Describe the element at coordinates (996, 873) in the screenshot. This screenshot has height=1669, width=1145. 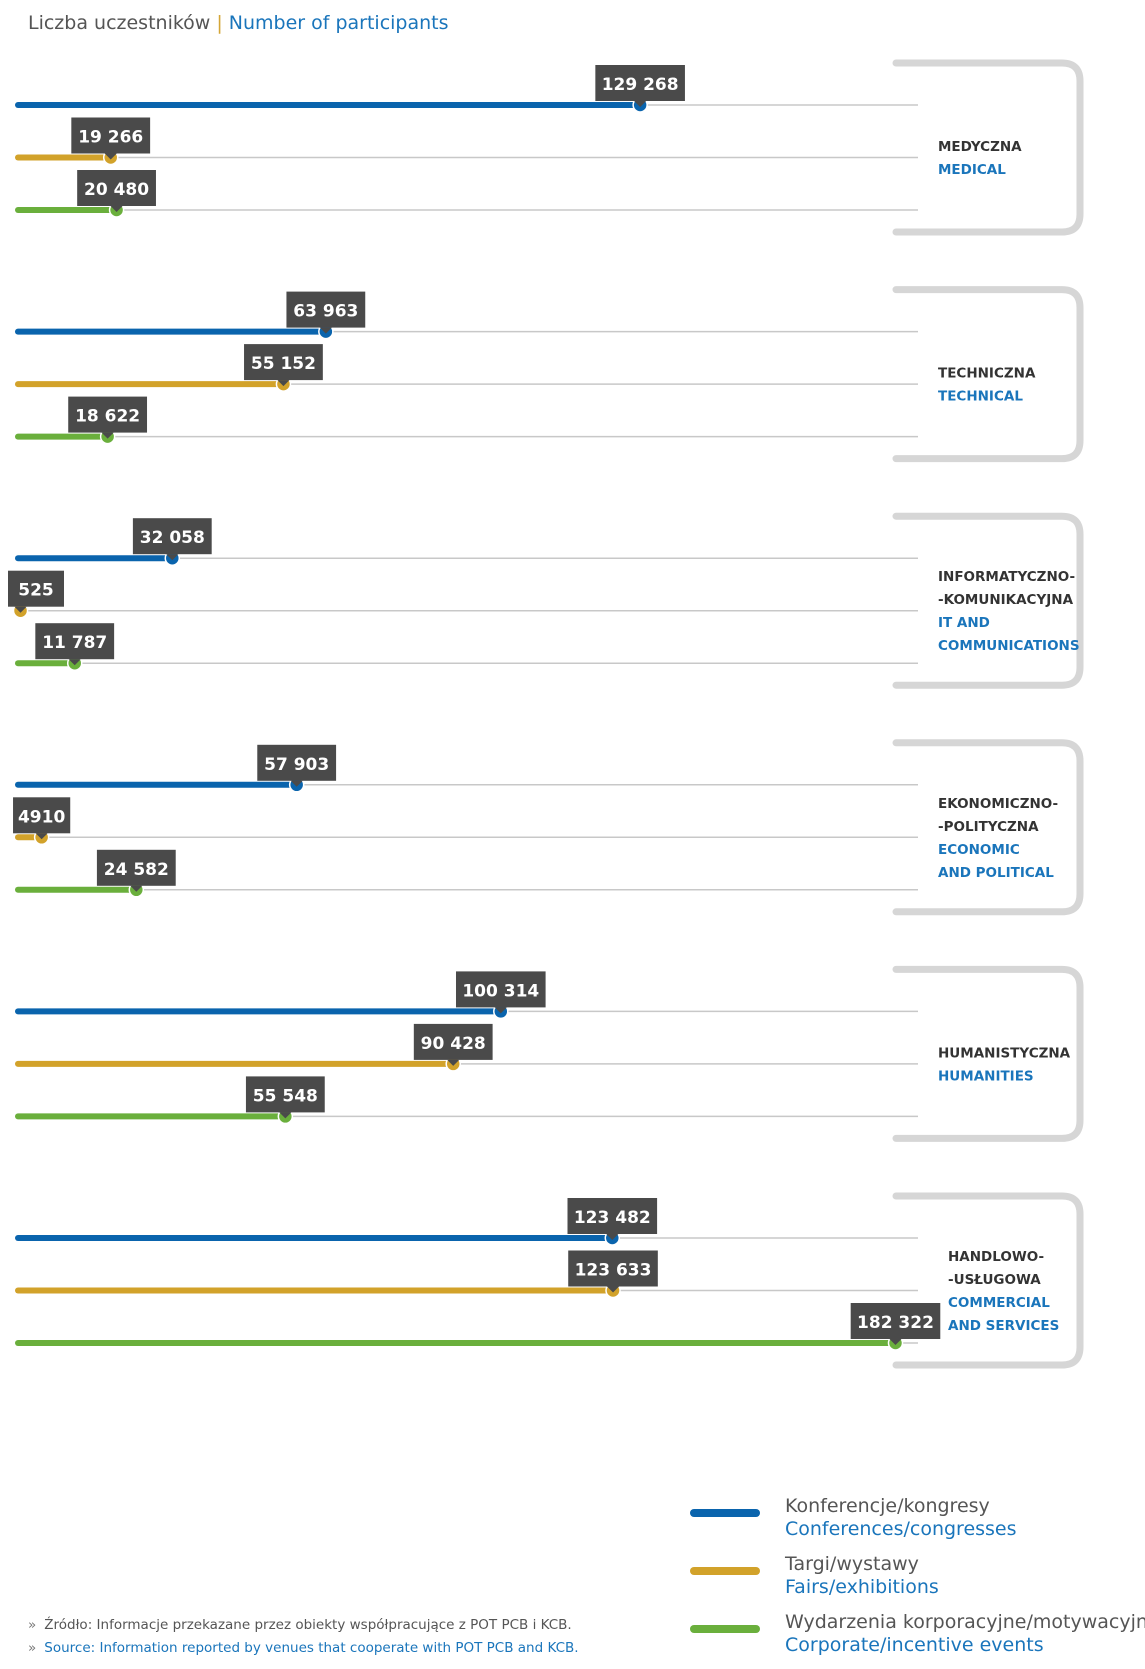
I see `category-label: AND POLITICAL` at that location.